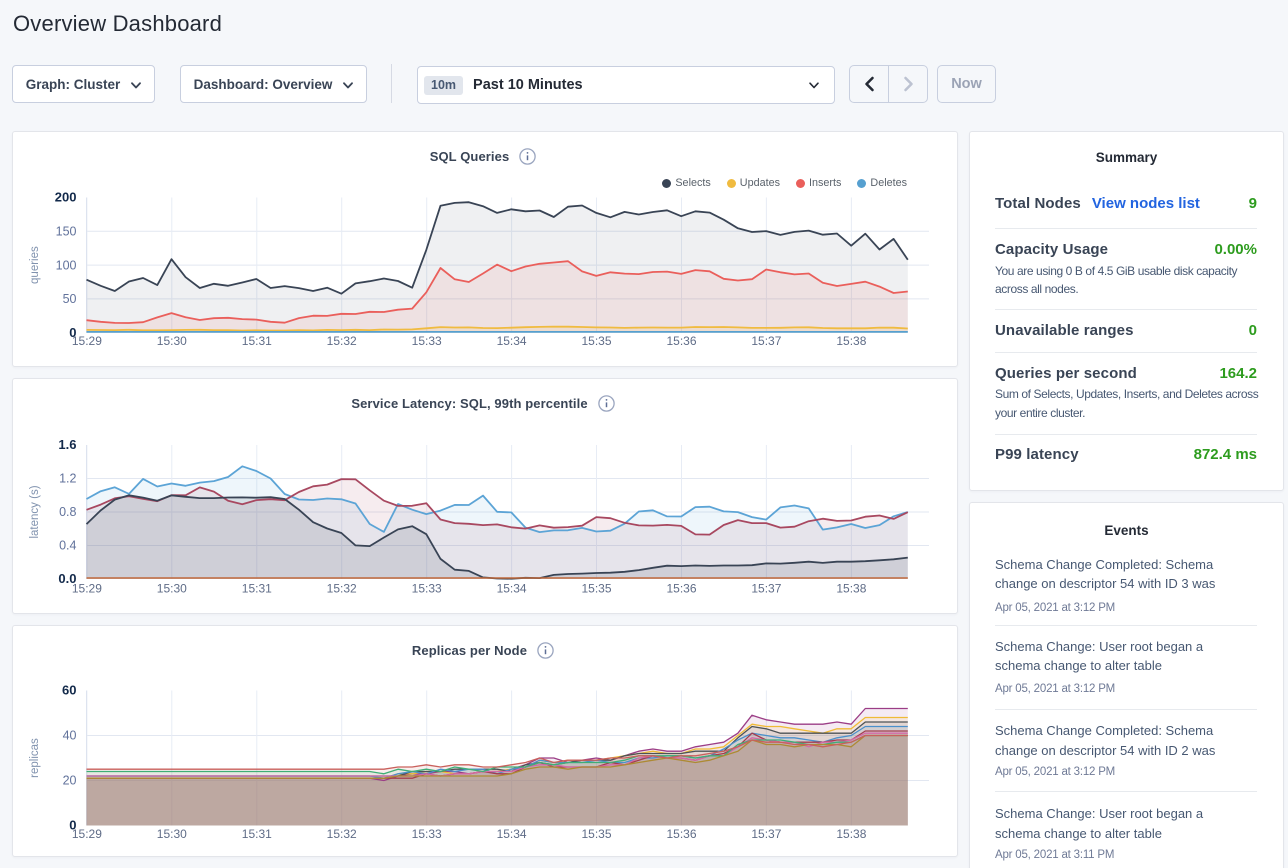 The width and height of the screenshot is (1288, 868). What do you see at coordinates (66, 265) in the screenshot?
I see `svg-text: 100` at bounding box center [66, 265].